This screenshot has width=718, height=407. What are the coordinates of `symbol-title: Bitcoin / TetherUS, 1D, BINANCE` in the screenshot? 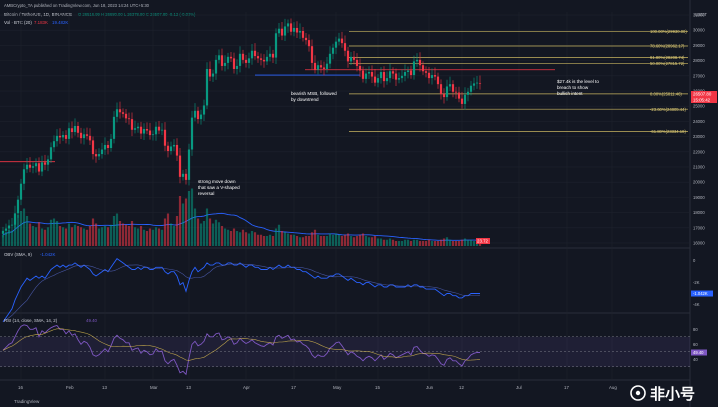 It's located at (38, 14).